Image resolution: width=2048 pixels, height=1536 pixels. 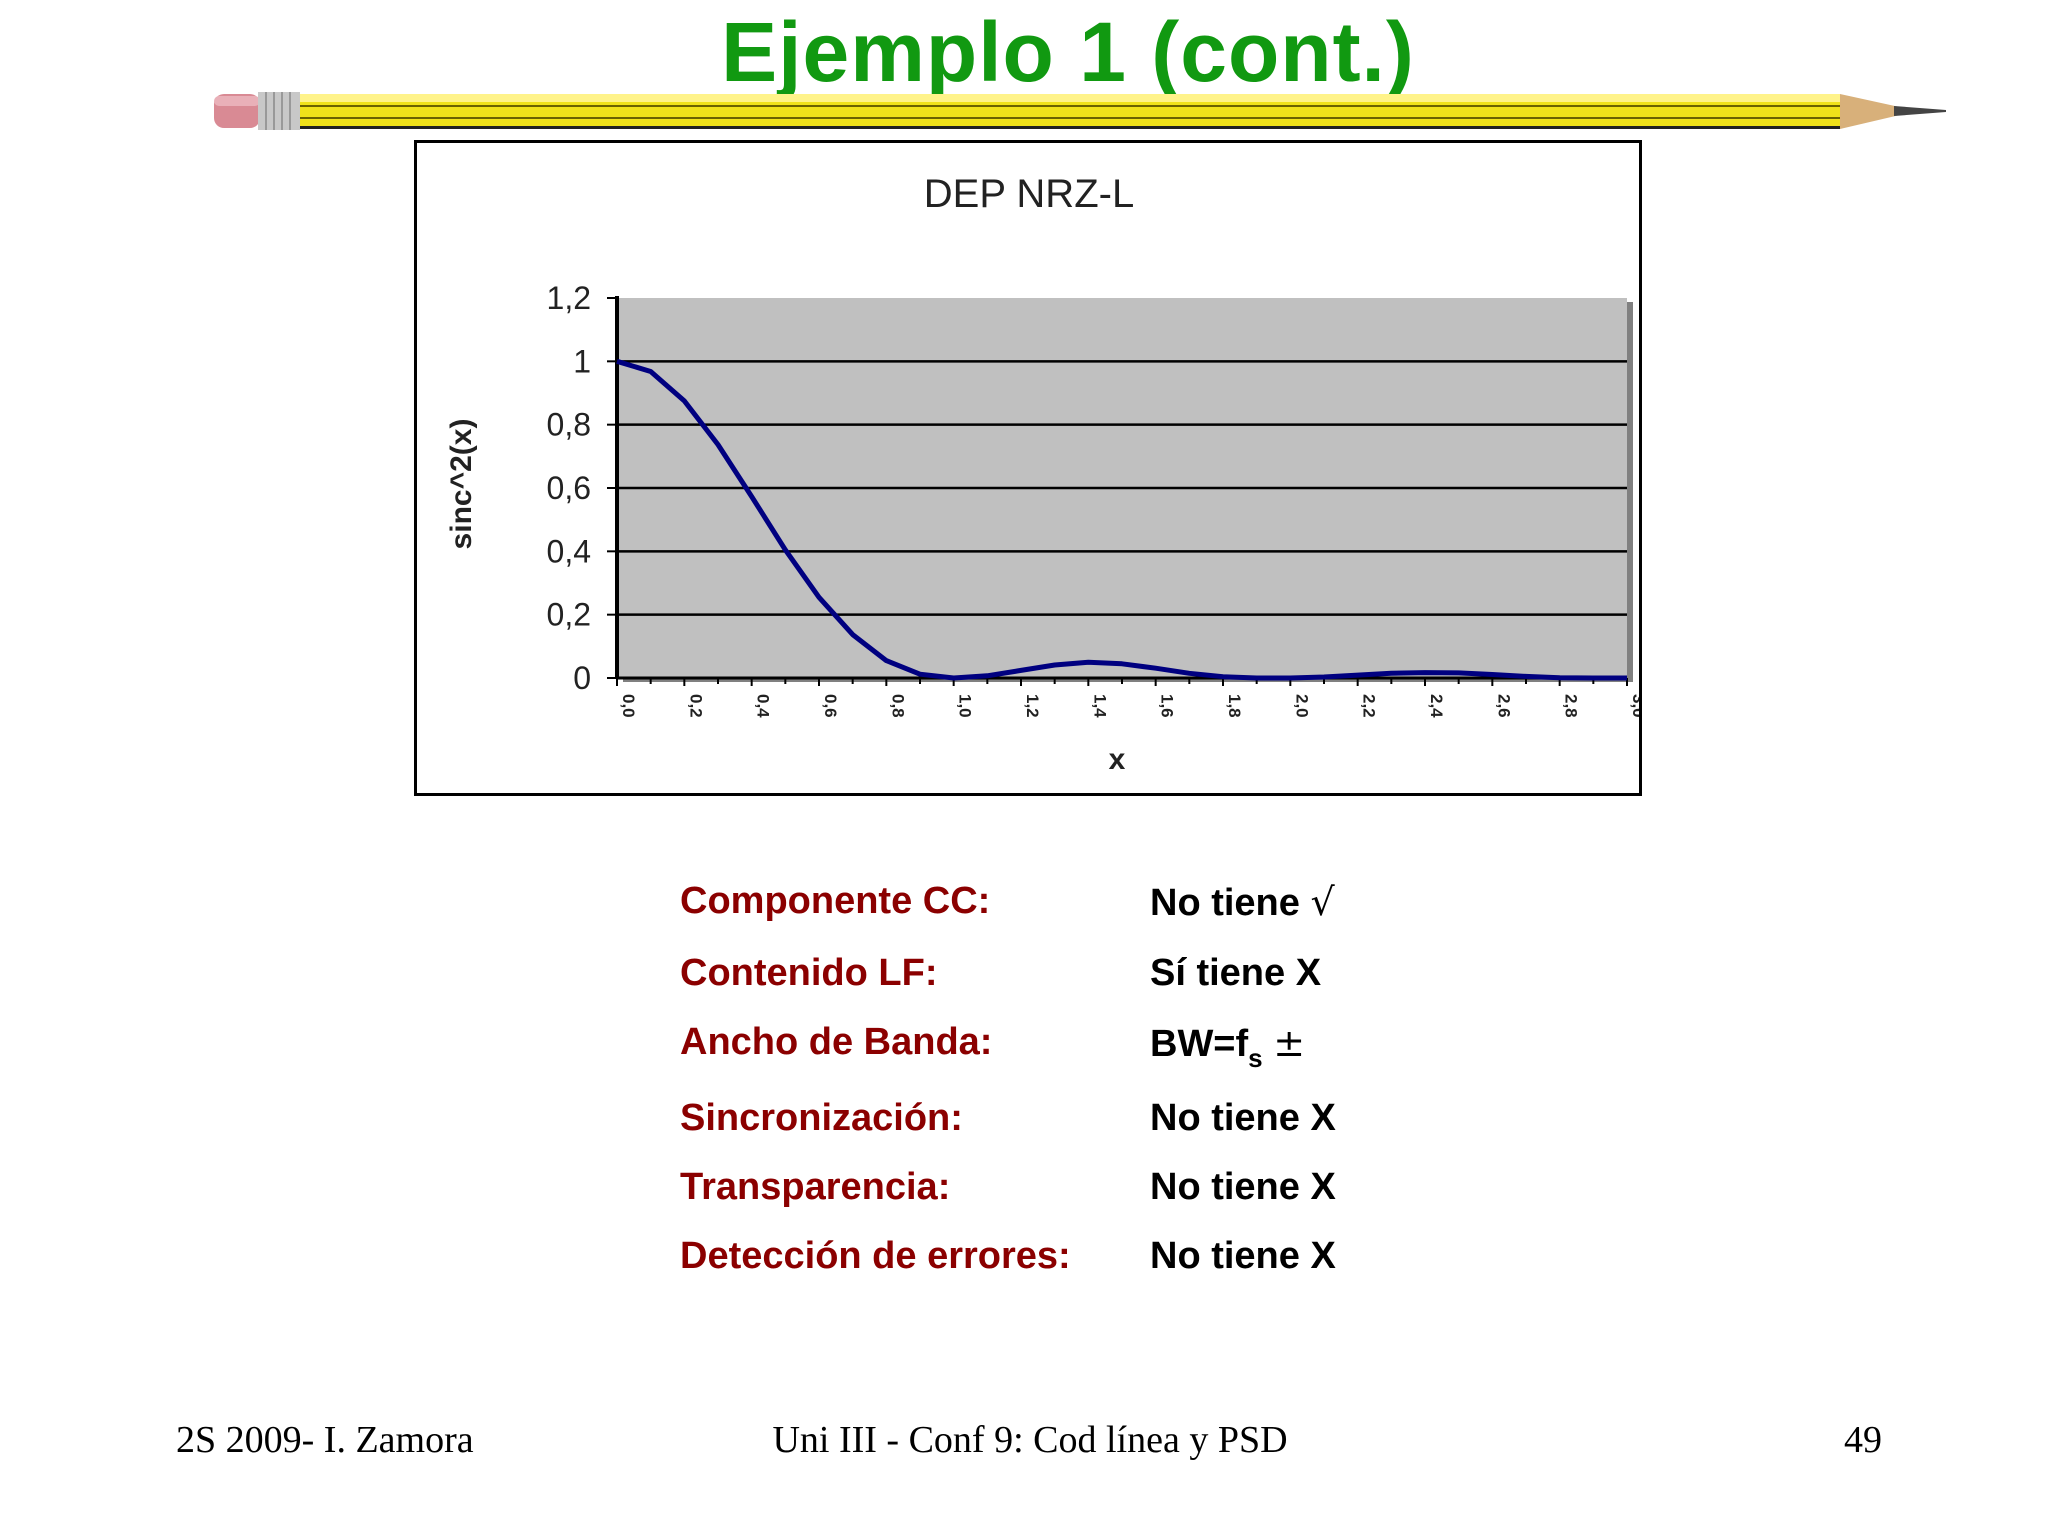 I want to click on x-tick-label: 0,2, so click(x=695, y=706).